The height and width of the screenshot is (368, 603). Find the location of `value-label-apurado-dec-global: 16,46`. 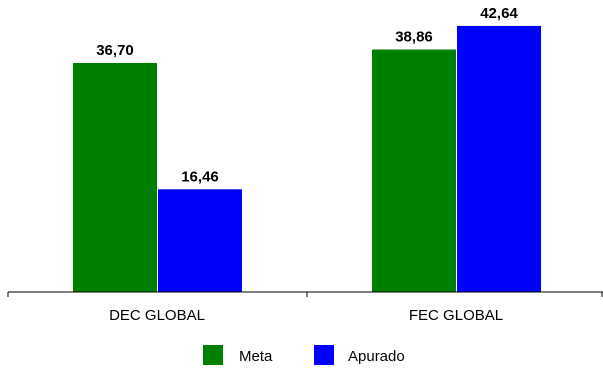

value-label-apurado-dec-global: 16,46 is located at coordinates (200, 176).